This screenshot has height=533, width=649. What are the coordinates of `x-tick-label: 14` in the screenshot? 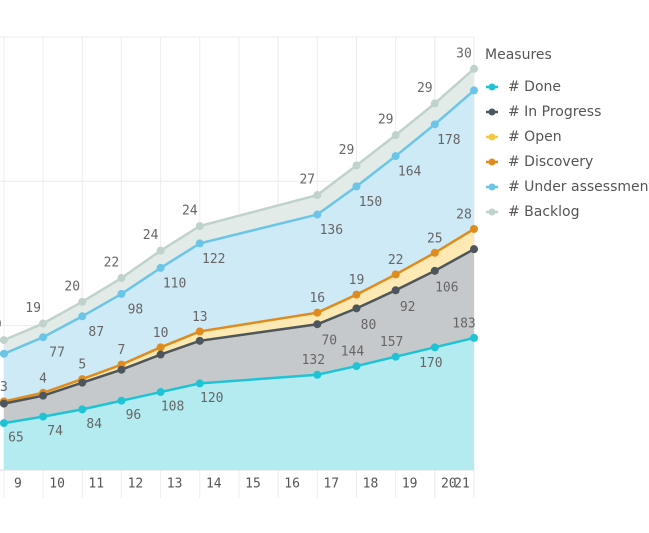 It's located at (214, 484).